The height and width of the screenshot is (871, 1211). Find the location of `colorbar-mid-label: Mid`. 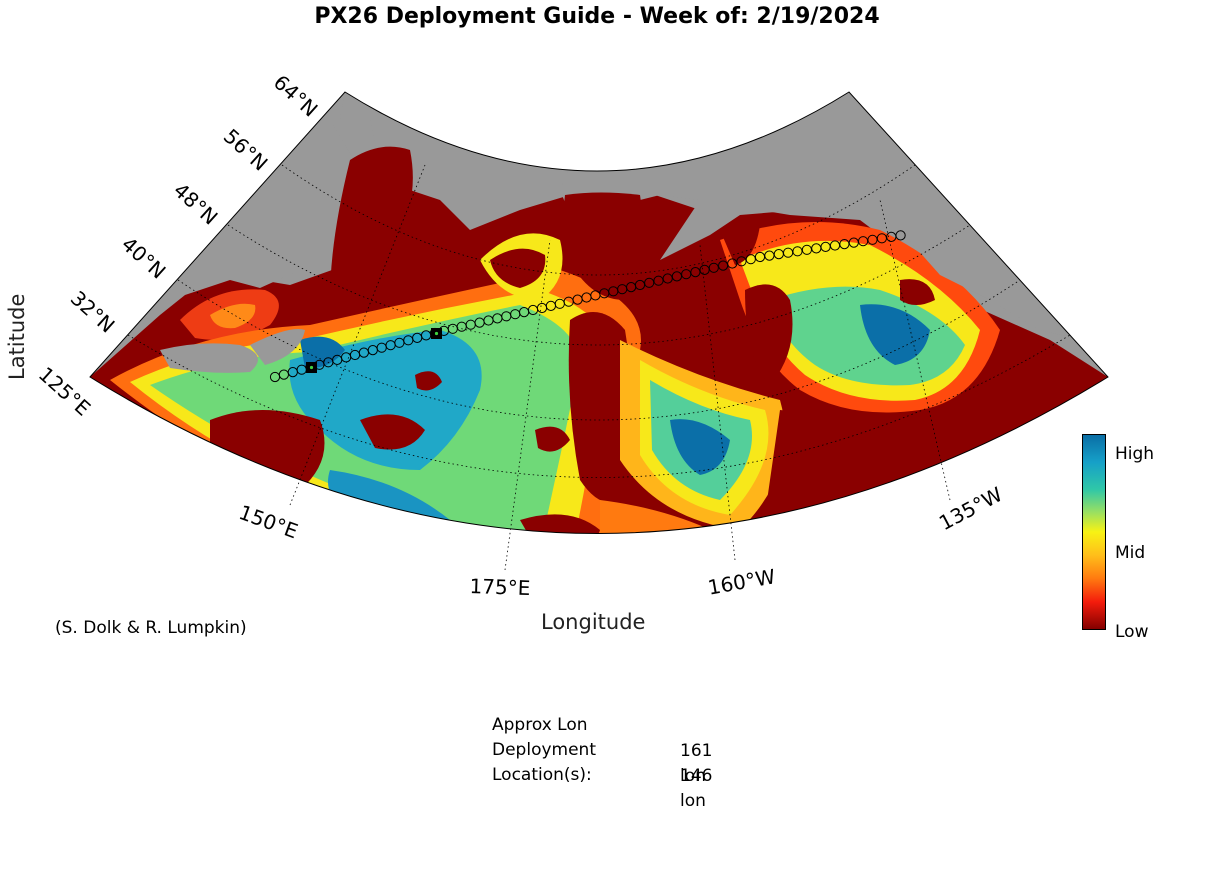

colorbar-mid-label: Mid is located at coordinates (1130, 553).